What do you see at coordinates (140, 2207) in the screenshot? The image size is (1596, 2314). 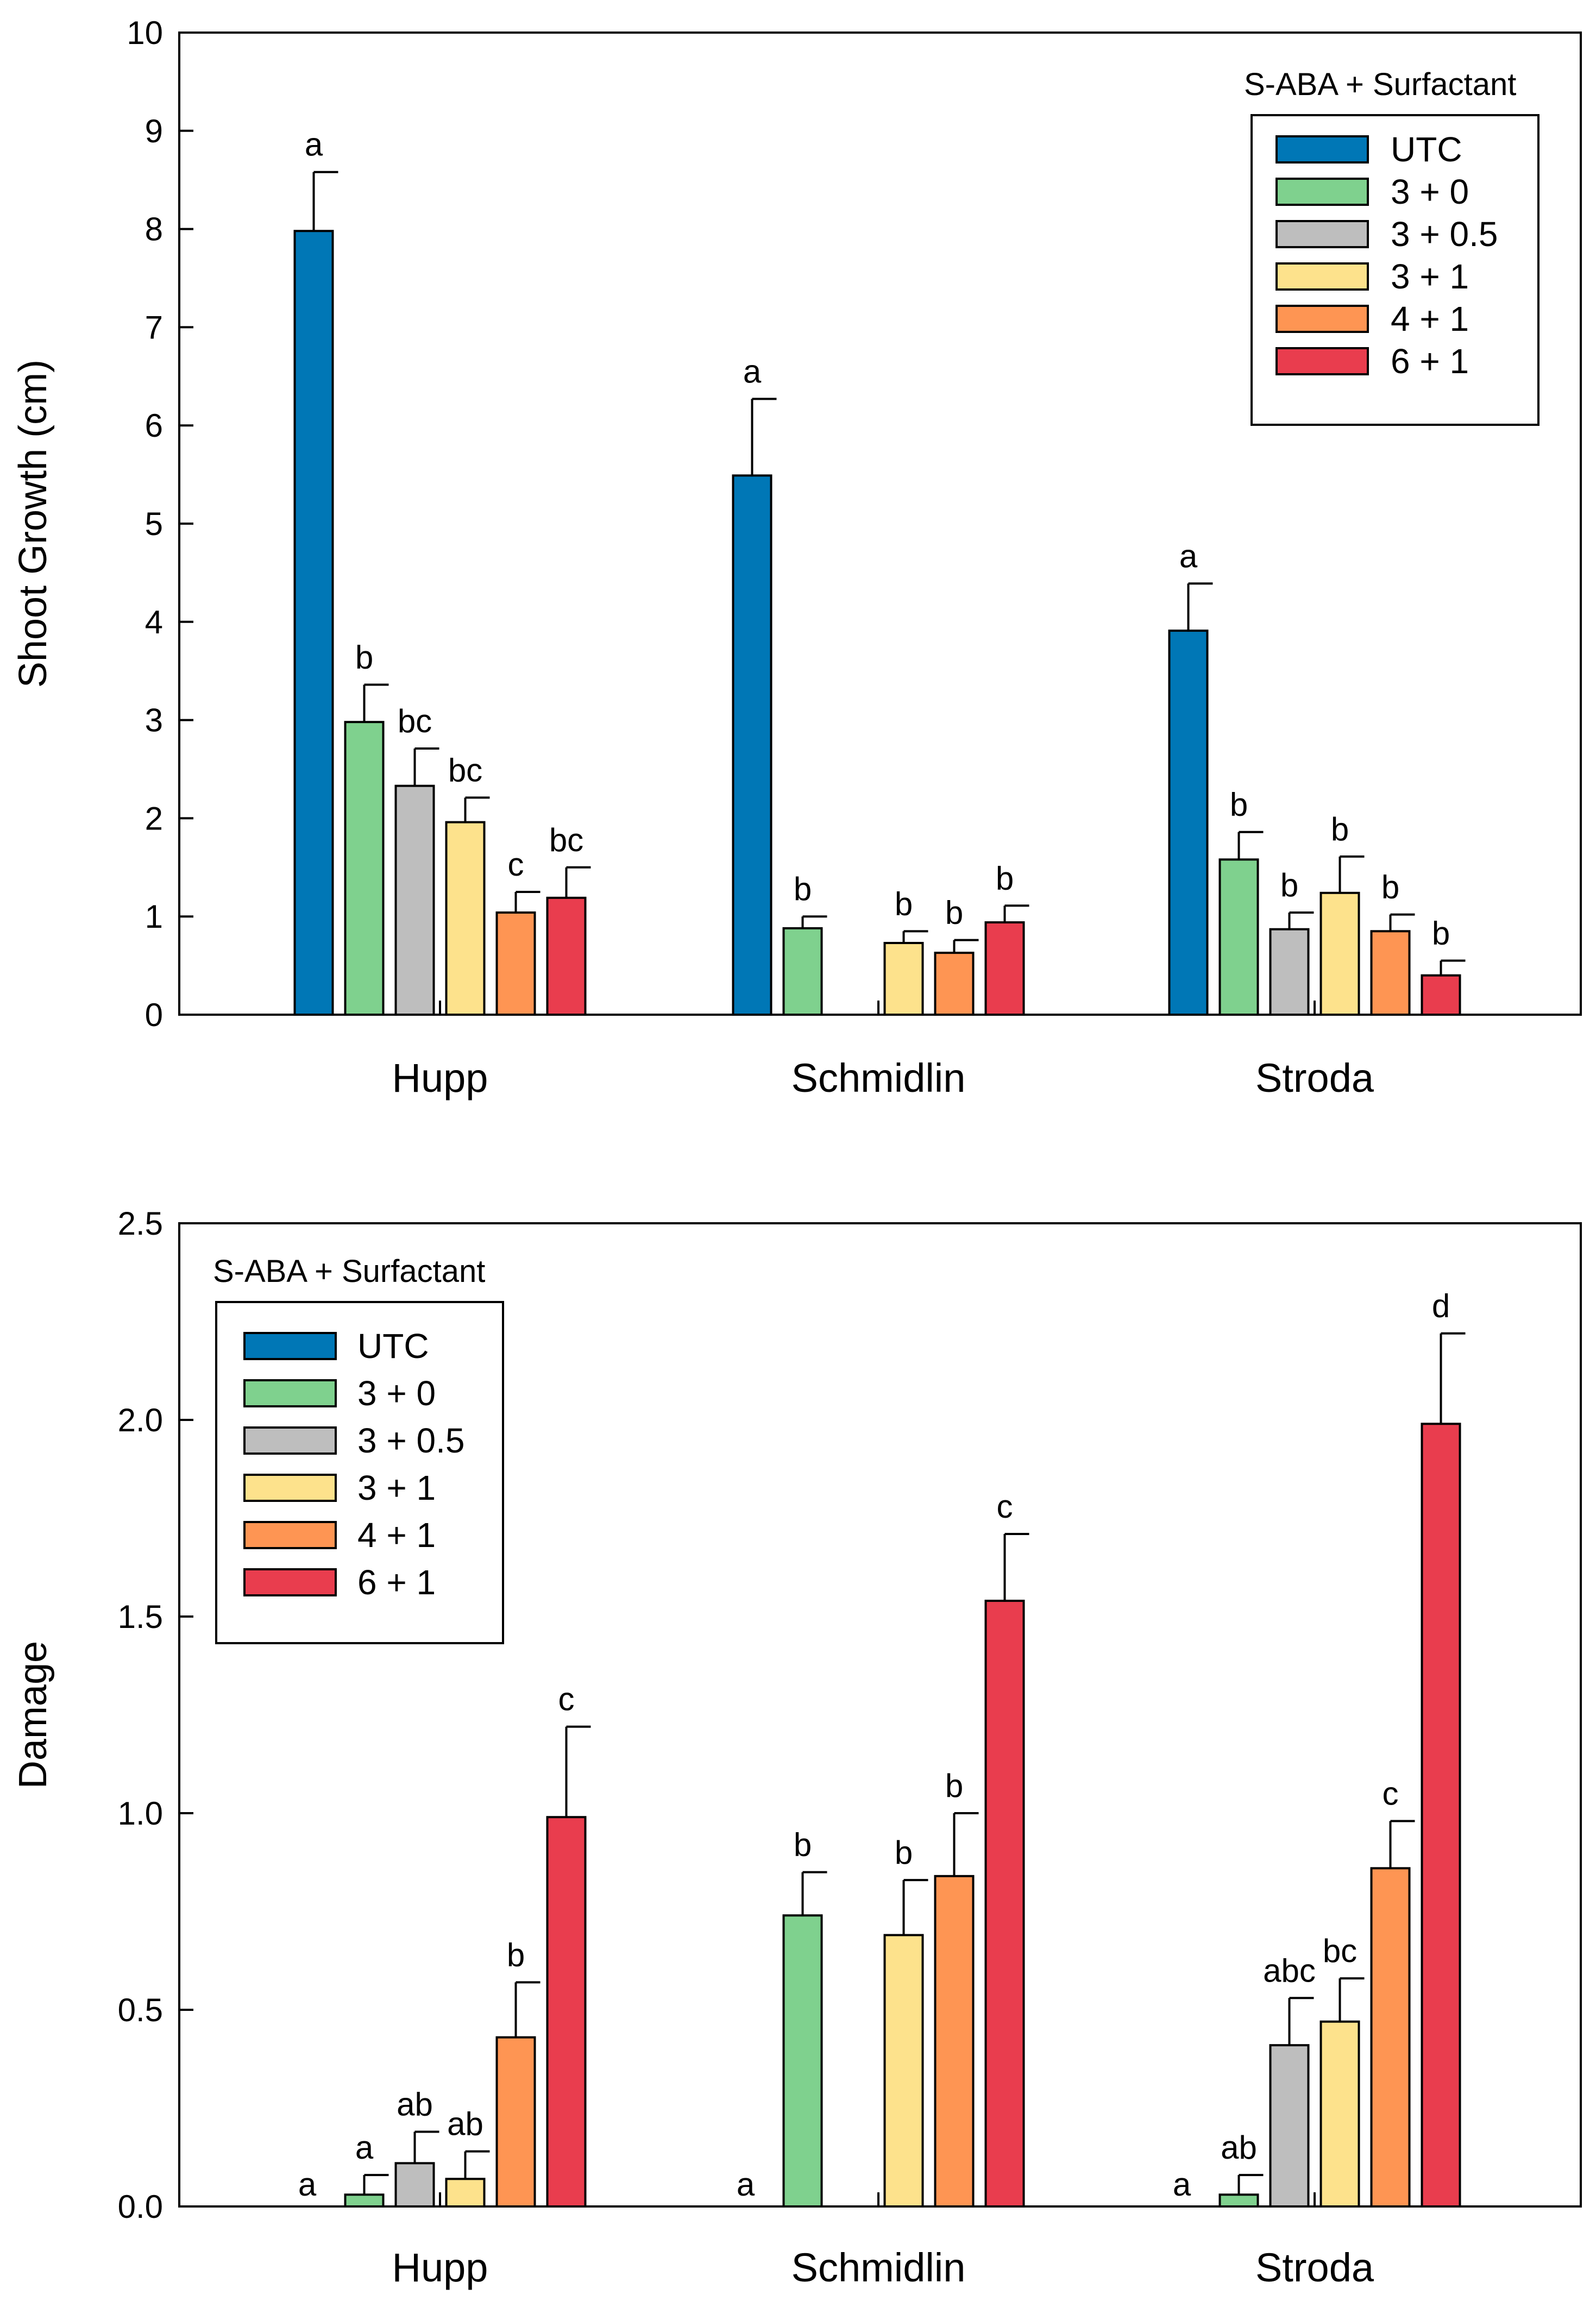 I see `y-tick-label: 0.0` at bounding box center [140, 2207].